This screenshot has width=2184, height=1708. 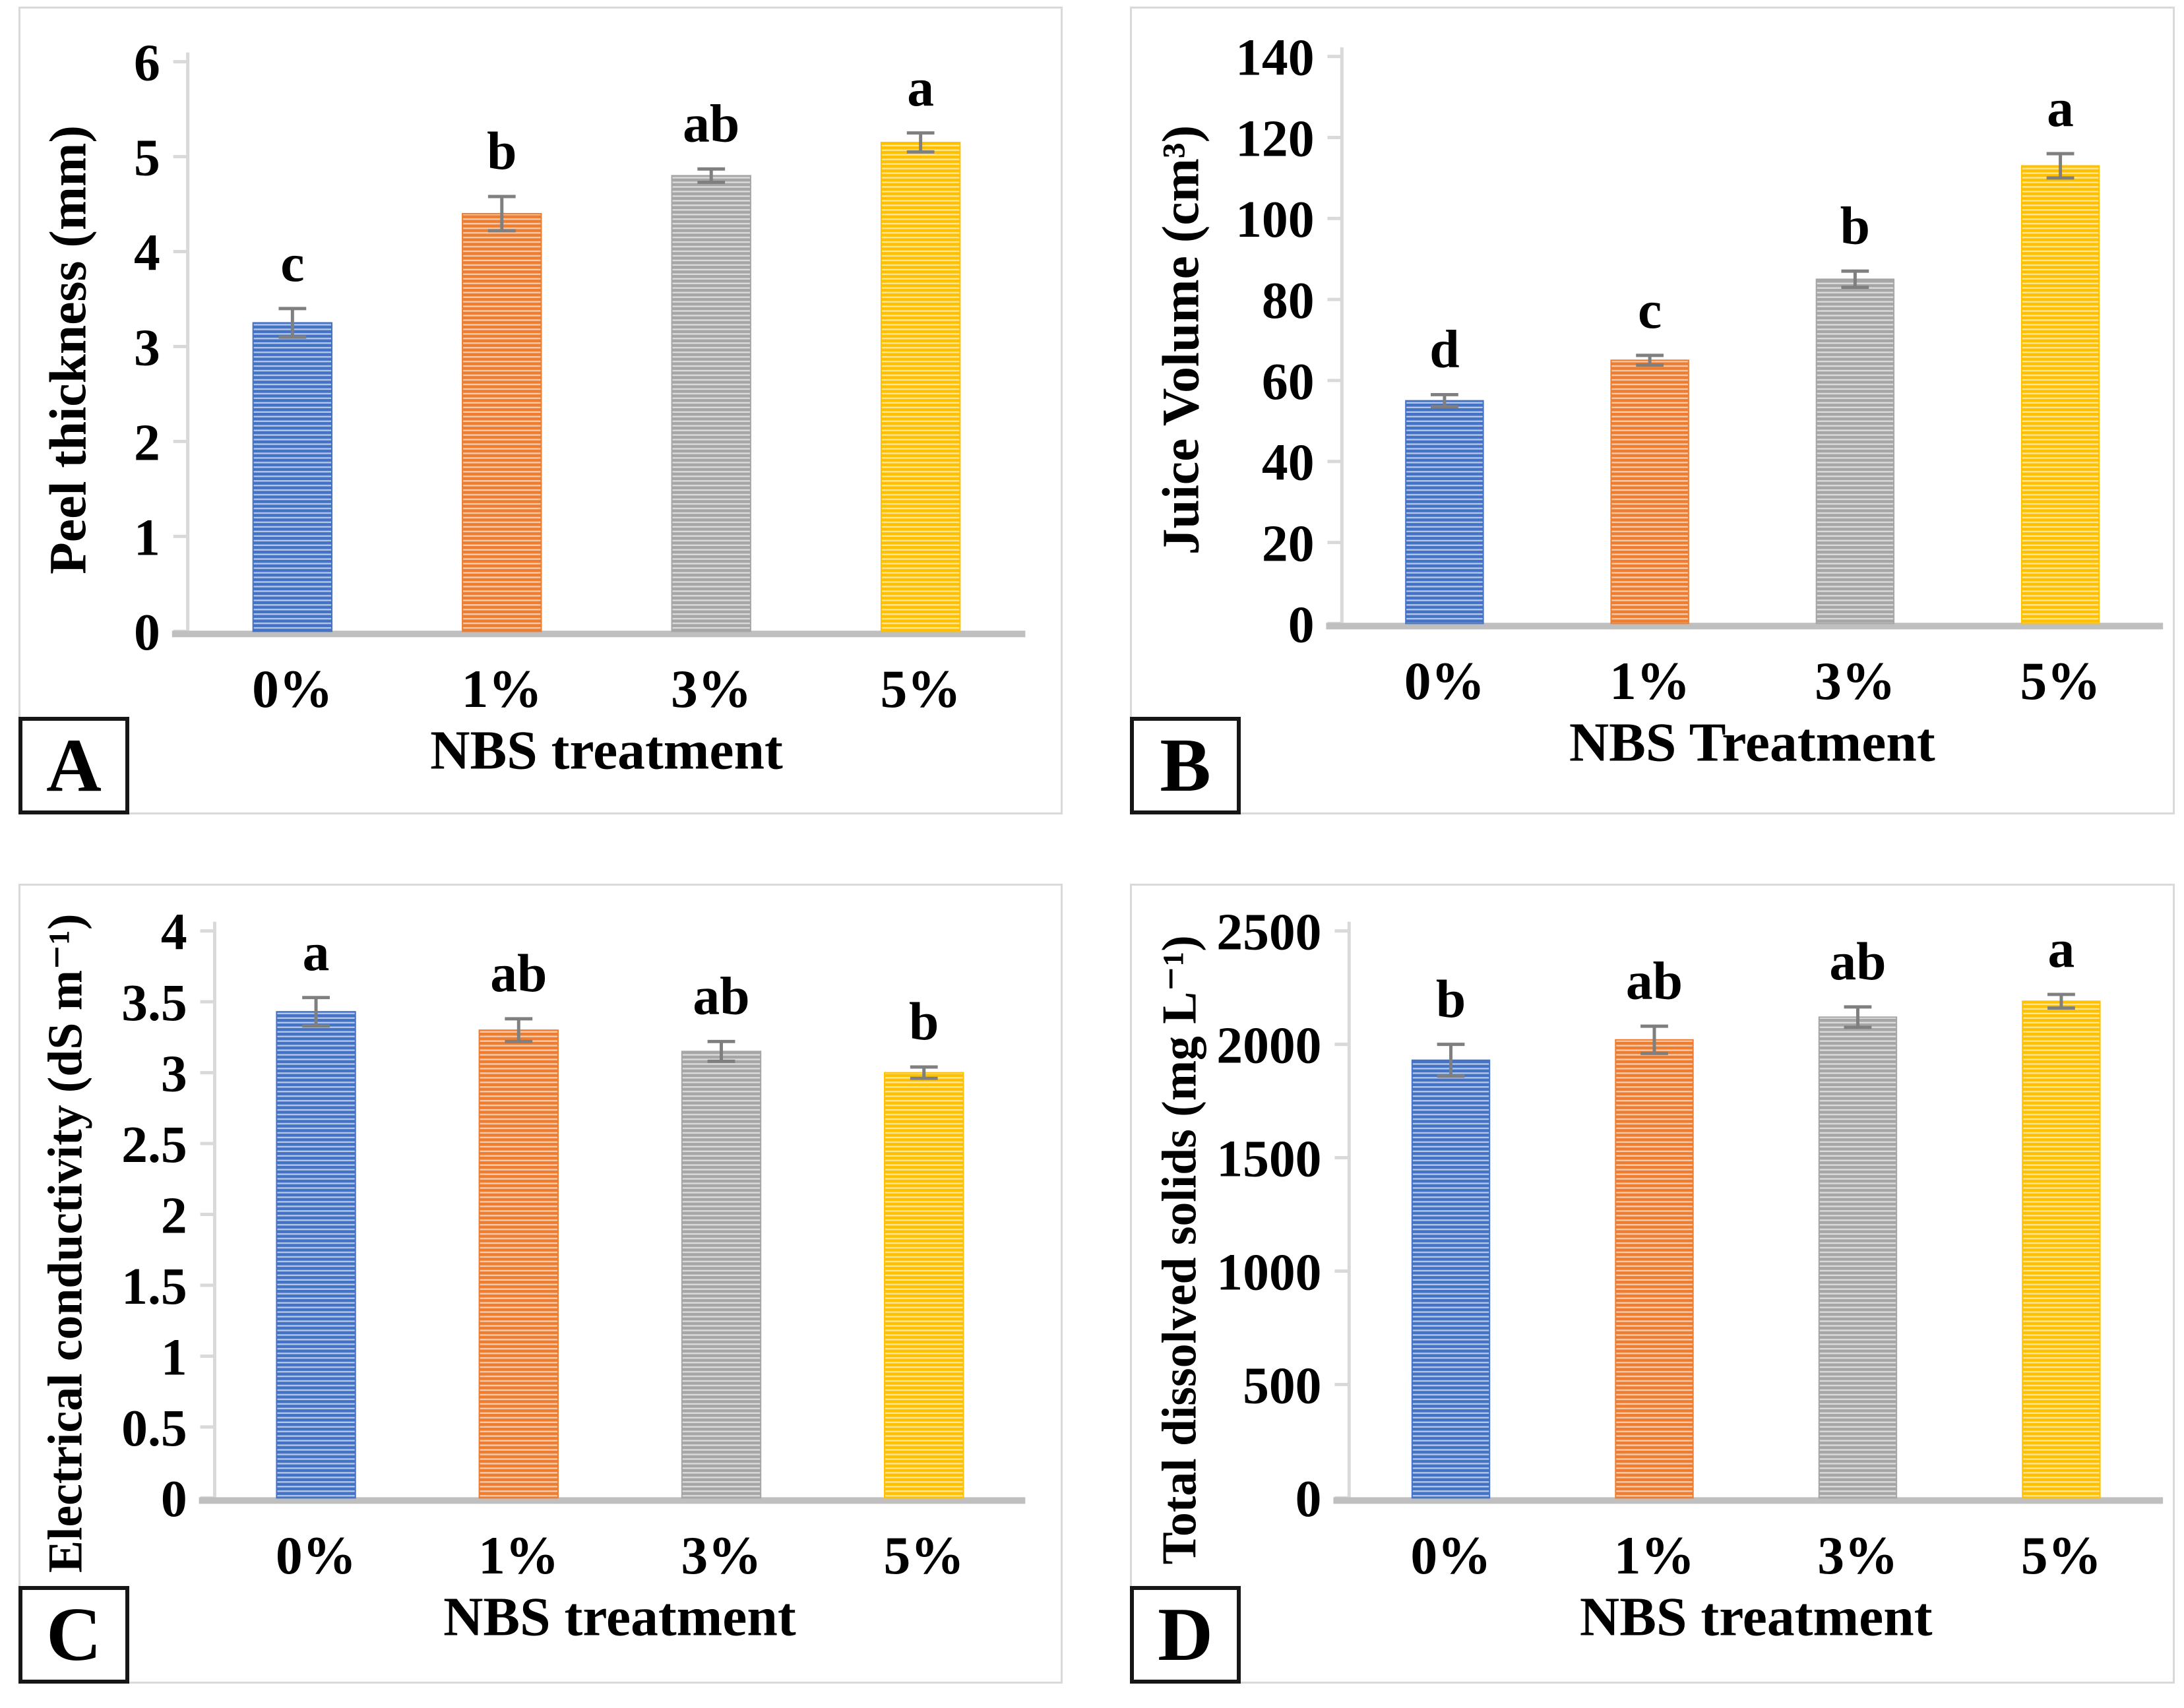 I want to click on y-tick-label: 500, so click(x=1282, y=1386).